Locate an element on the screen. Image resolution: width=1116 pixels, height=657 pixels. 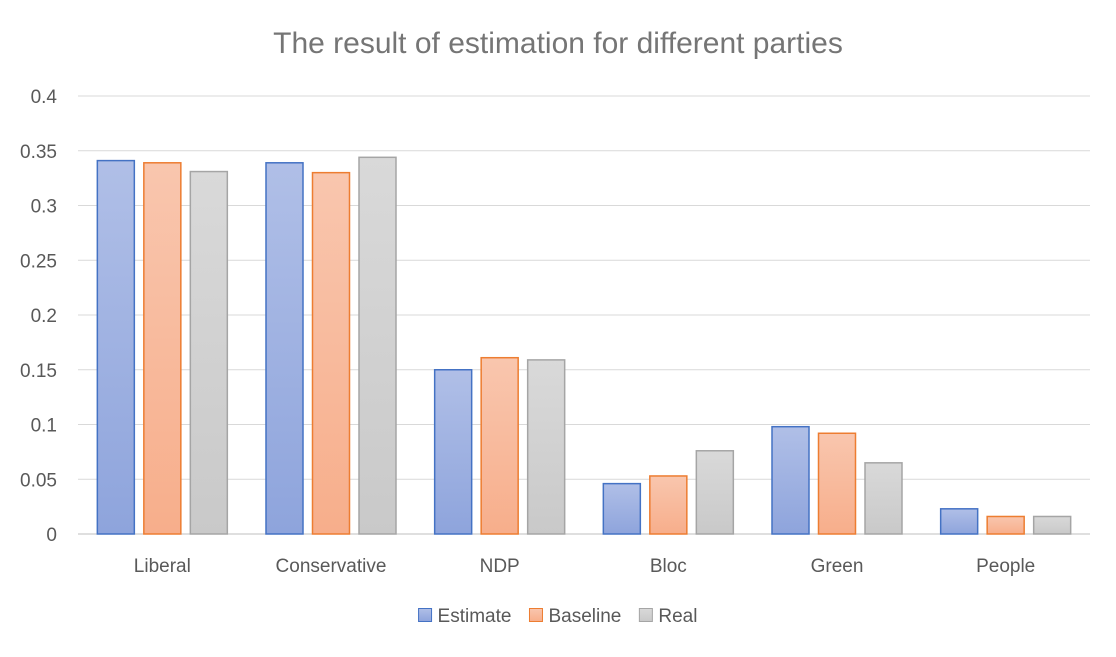
y-tick-label: 0.05 is located at coordinates (38, 480).